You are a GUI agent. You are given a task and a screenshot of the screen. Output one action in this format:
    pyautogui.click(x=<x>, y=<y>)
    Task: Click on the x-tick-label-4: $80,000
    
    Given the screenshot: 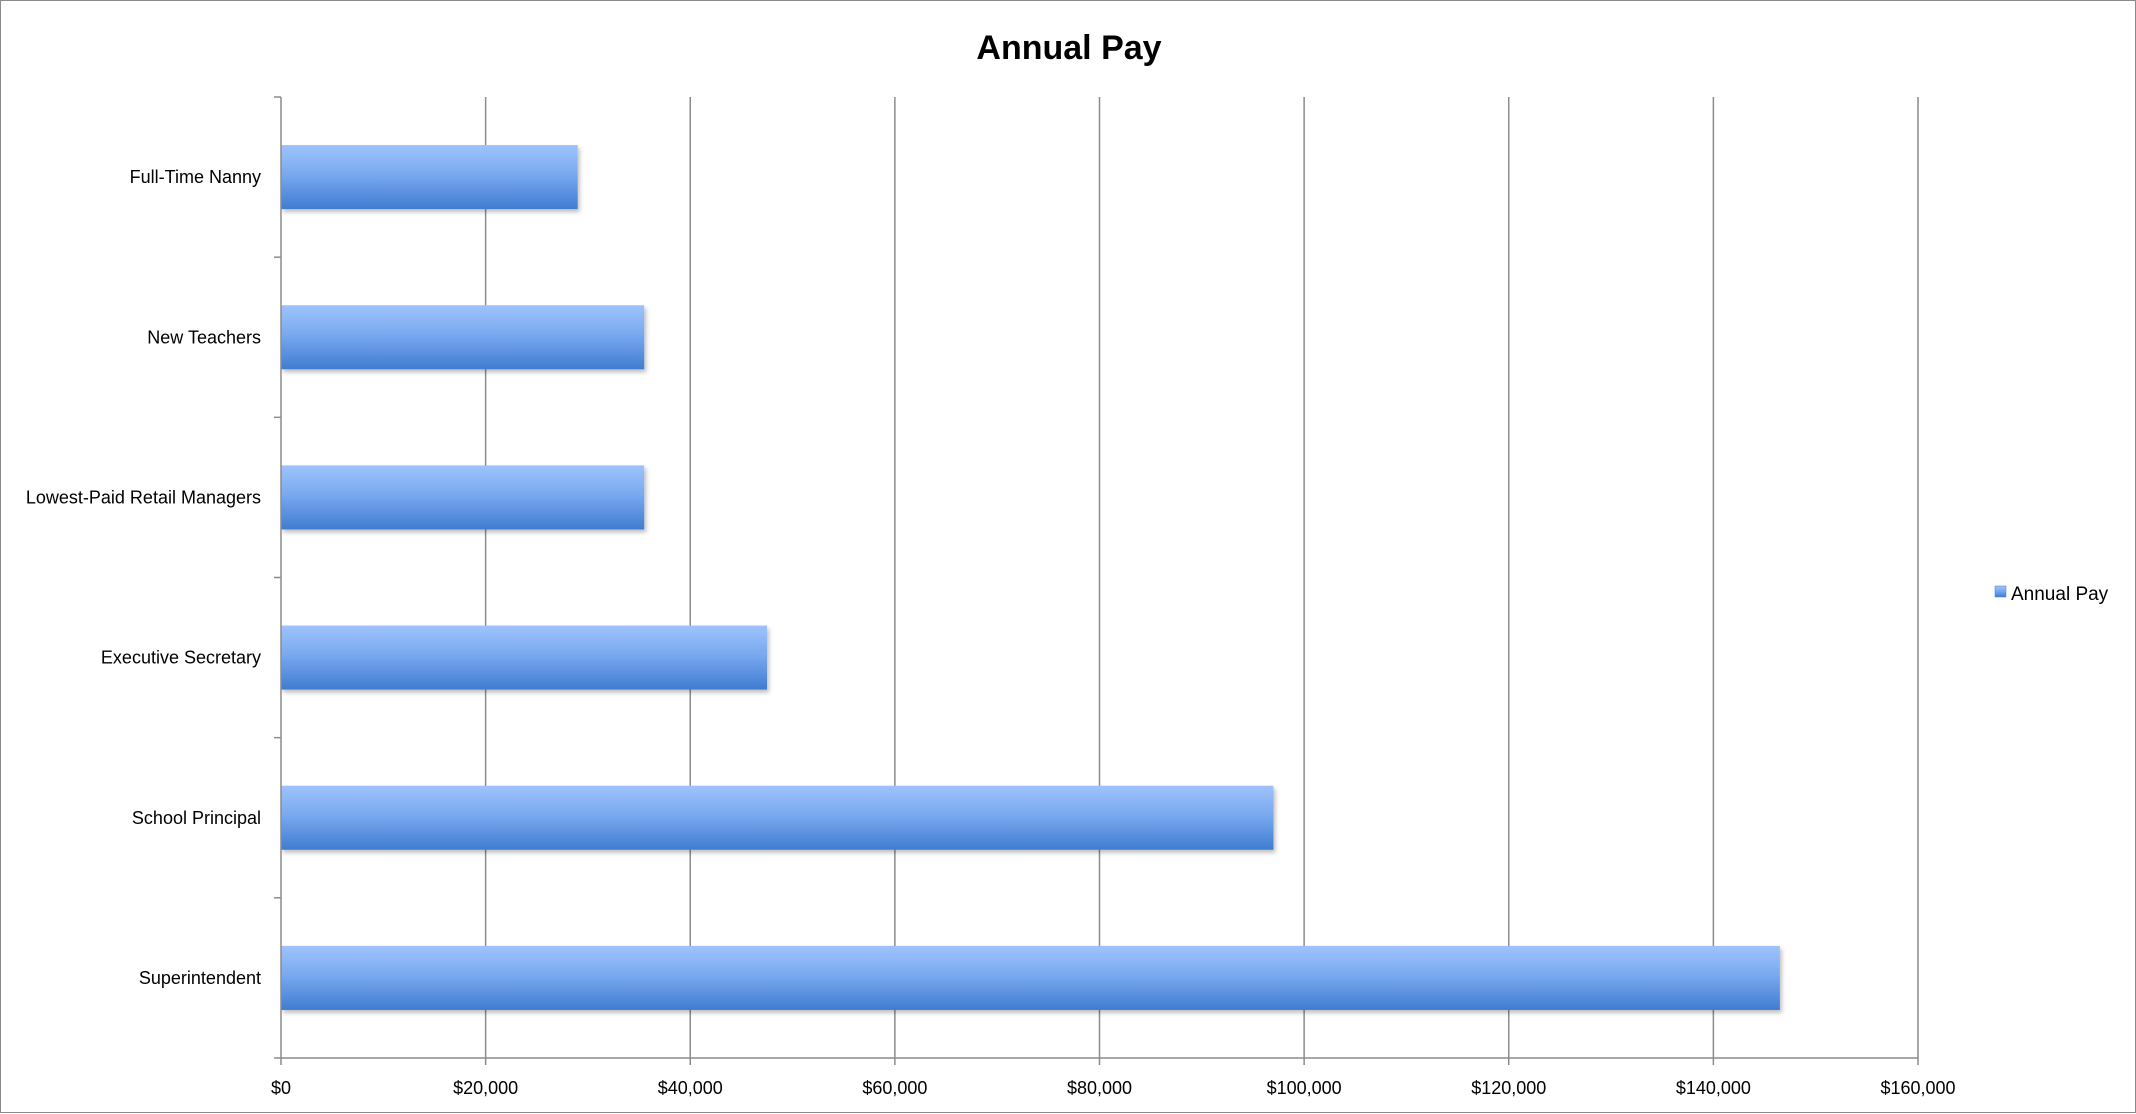 What is the action you would take?
    pyautogui.click(x=1099, y=1088)
    